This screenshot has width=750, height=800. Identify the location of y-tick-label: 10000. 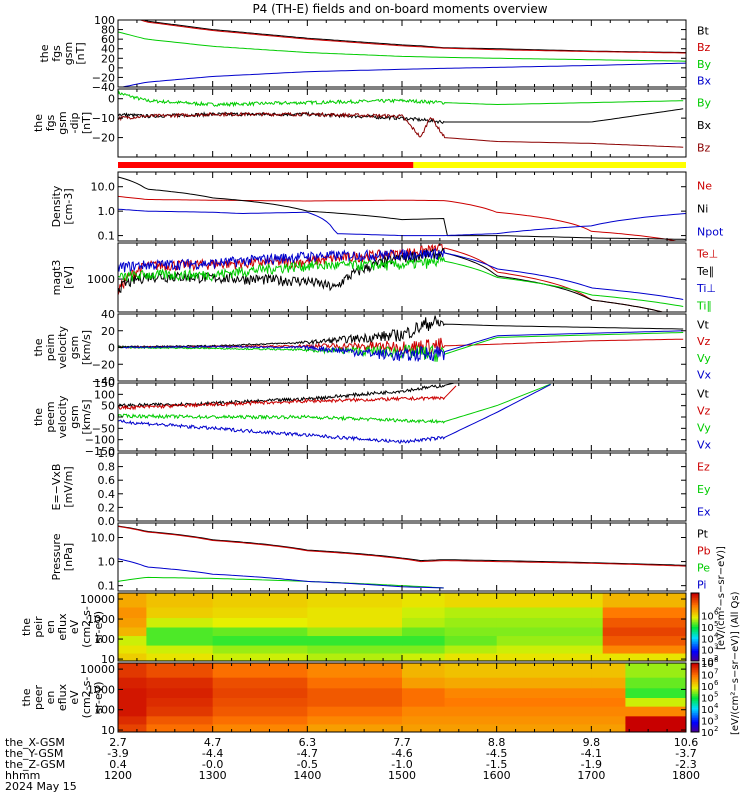
(97, 599).